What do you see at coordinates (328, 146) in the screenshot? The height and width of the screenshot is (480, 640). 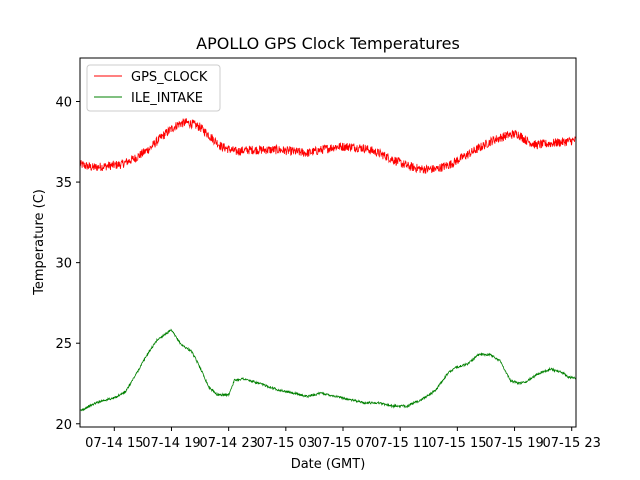 I see `series-line-gps-clock` at bounding box center [328, 146].